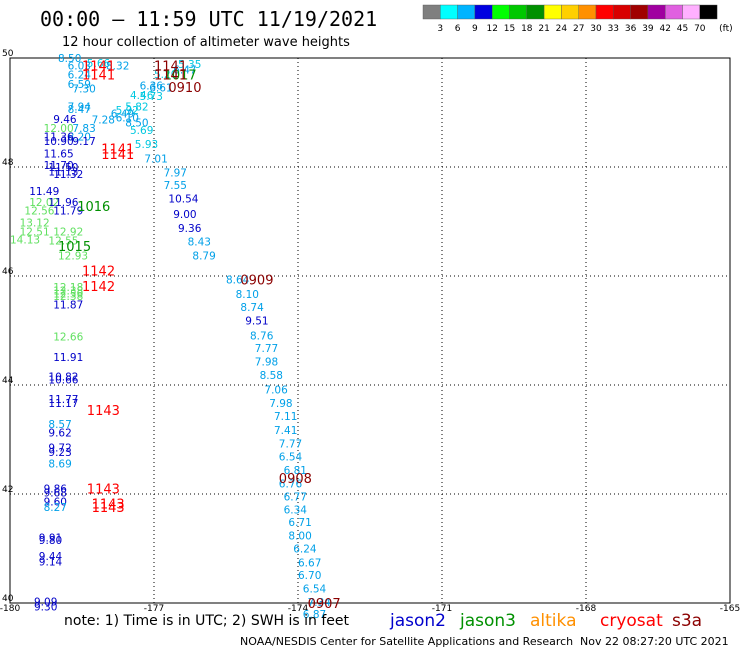  What do you see at coordinates (68, 232) in the screenshot?
I see `wave-height-mark: 12.92` at bounding box center [68, 232].